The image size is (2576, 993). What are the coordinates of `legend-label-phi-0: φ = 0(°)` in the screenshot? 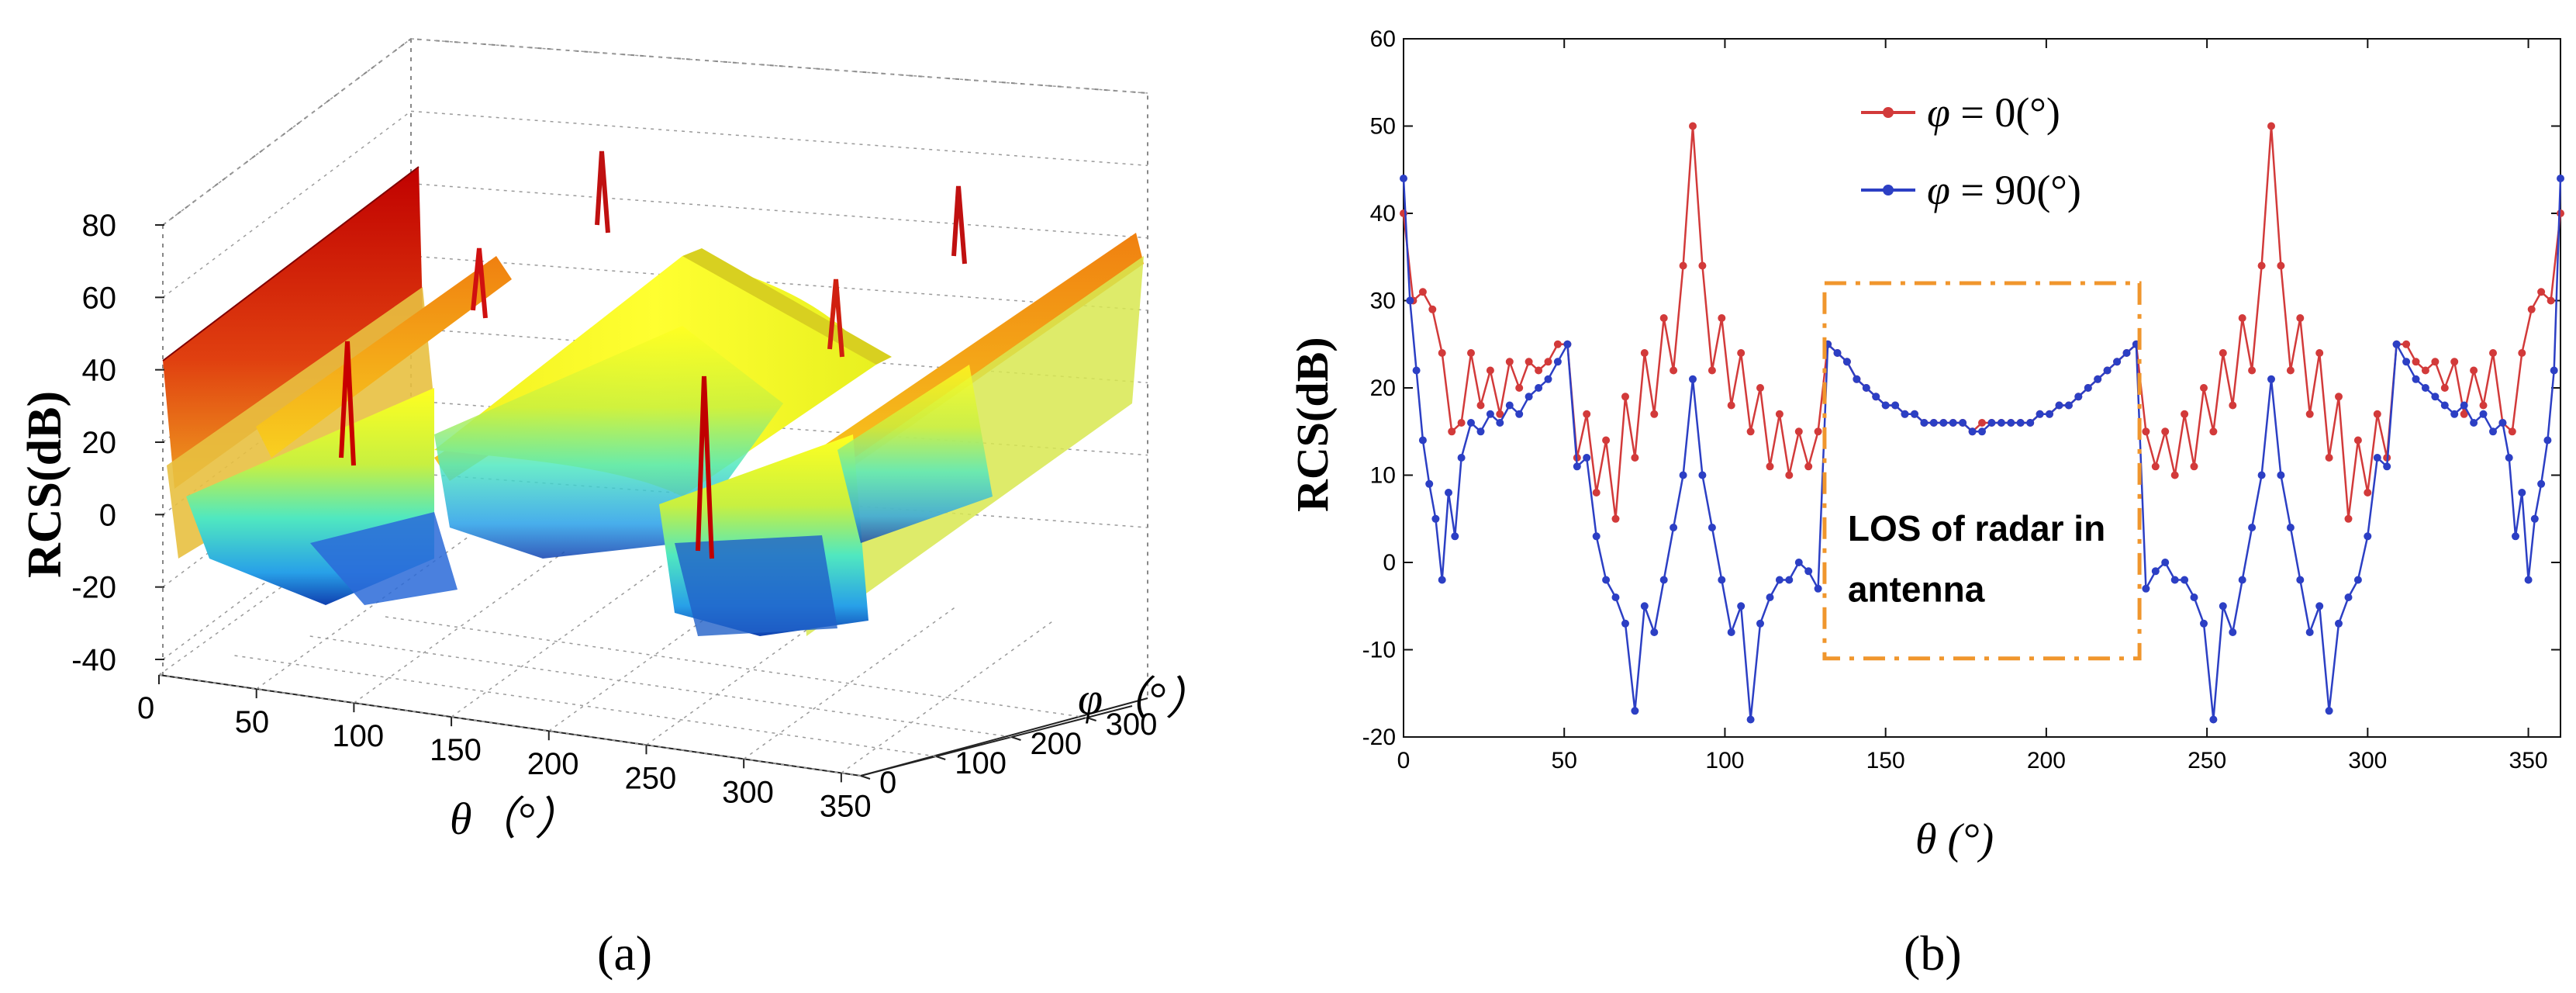 It's located at (1994, 112).